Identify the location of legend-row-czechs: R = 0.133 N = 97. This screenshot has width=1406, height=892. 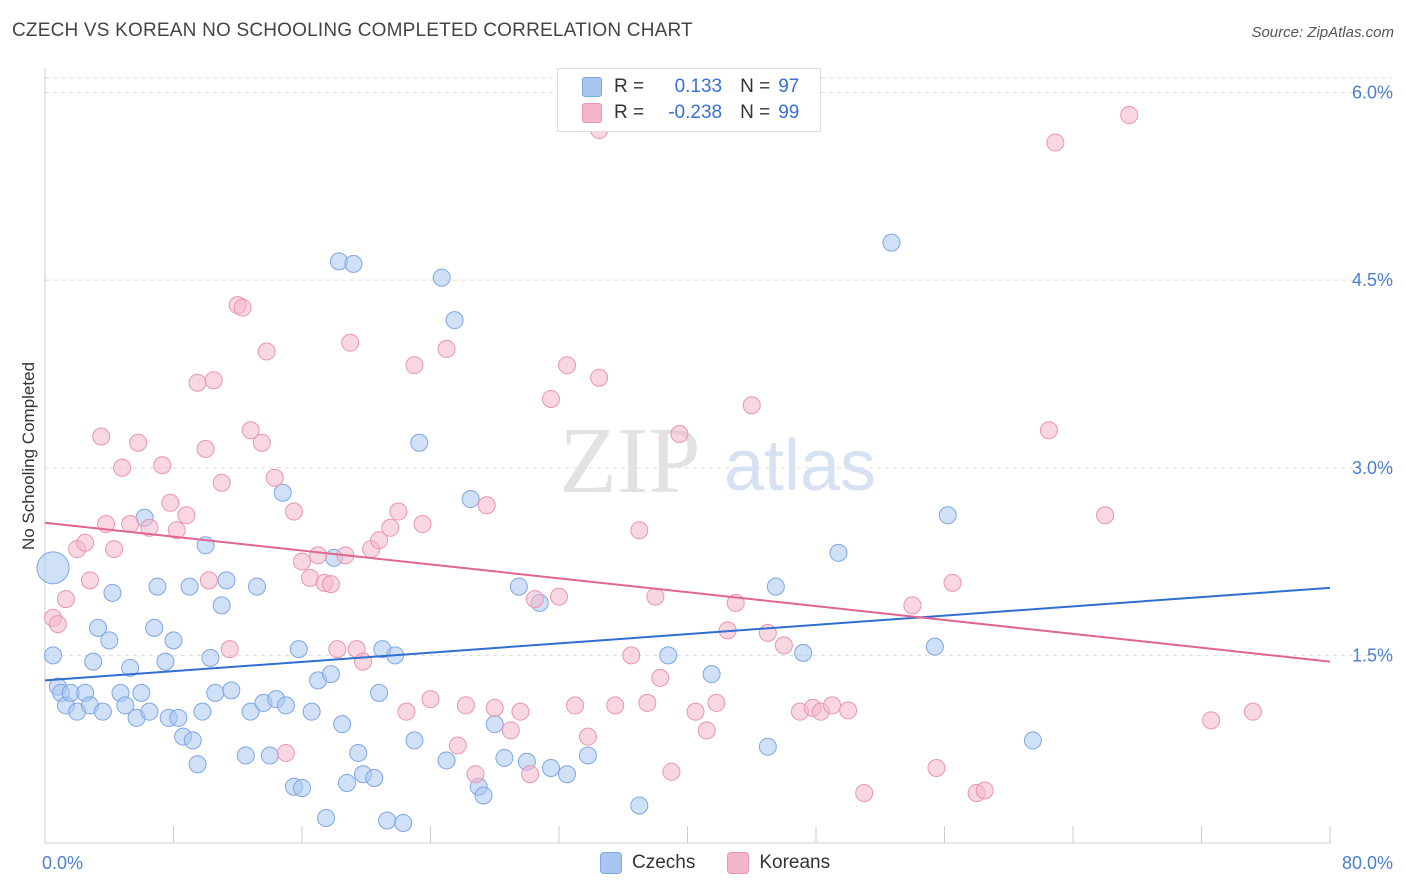
(690, 87).